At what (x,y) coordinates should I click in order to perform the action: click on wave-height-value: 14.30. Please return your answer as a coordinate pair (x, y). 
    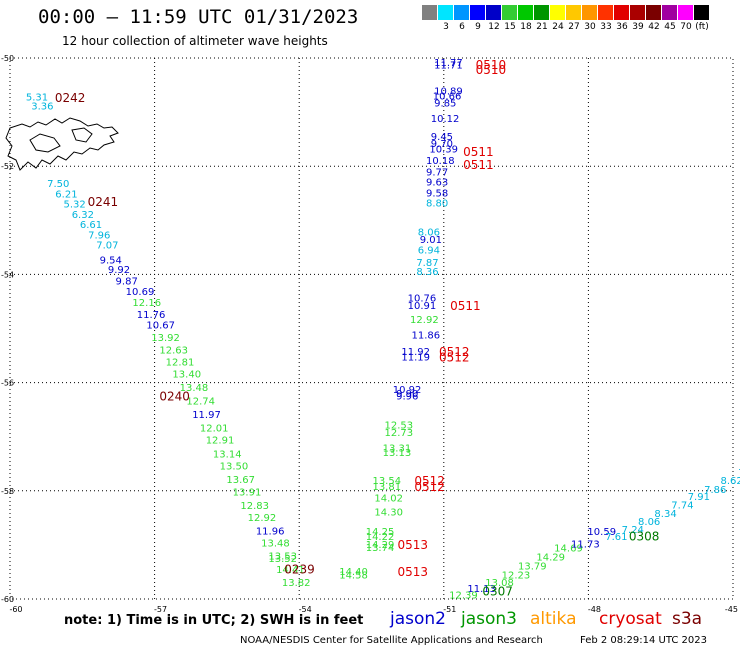
    Looking at the image, I should click on (388, 512).